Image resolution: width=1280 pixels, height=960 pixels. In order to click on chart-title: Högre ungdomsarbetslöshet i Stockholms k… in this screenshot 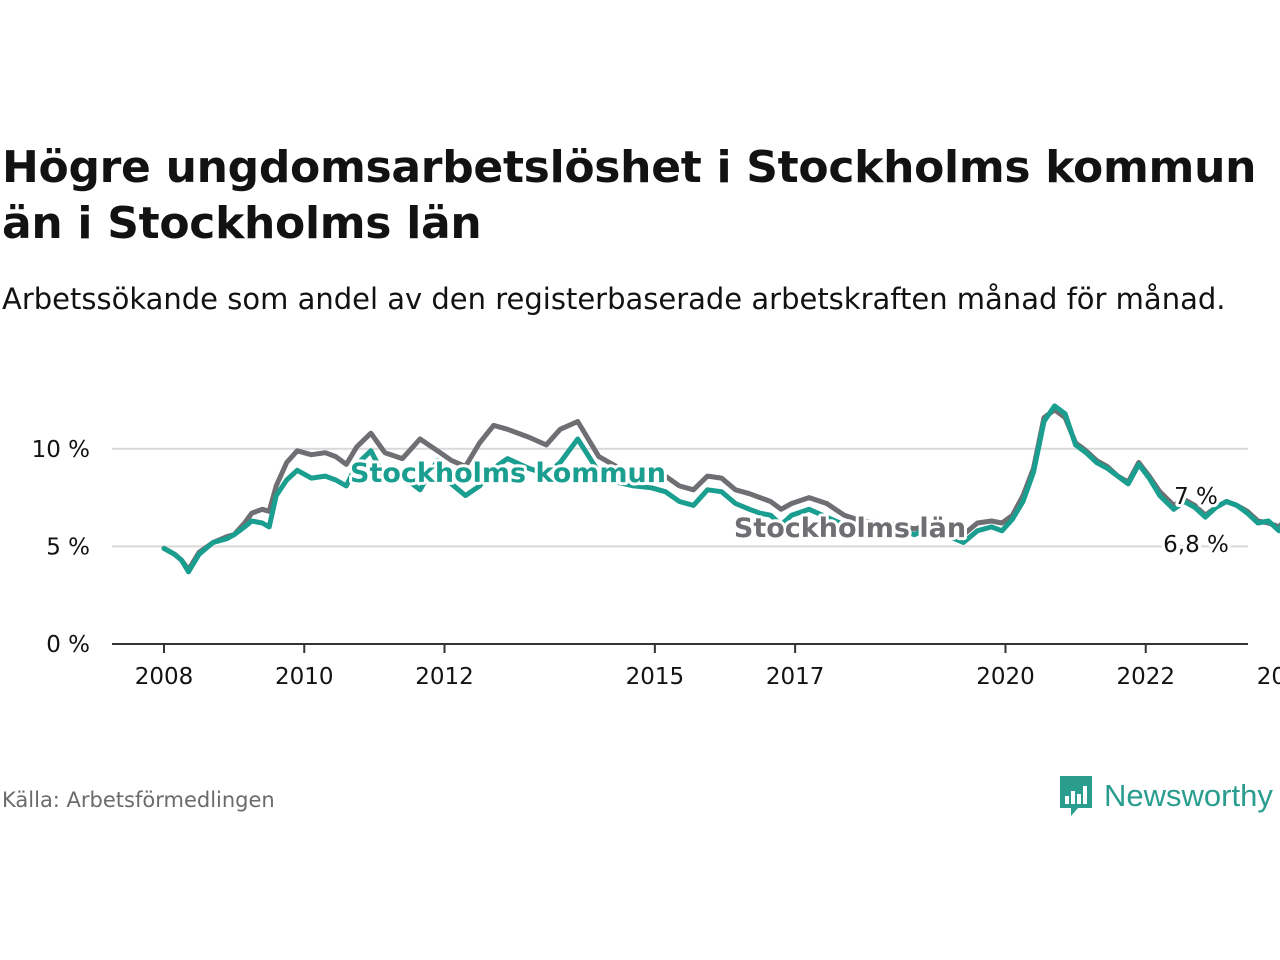, I will do `click(629, 195)`.